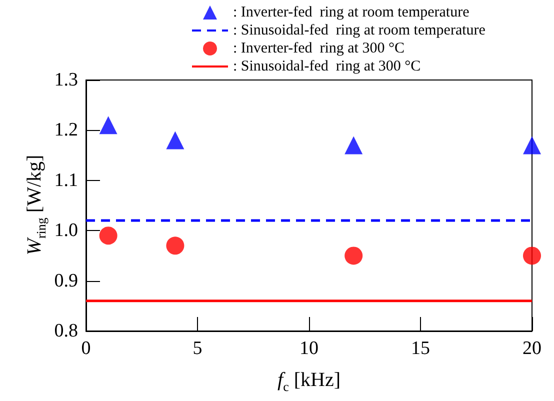 The height and width of the screenshot is (401, 554). Describe the element at coordinates (351, 12) in the screenshot. I see `legend-label: : Inverter-fed ring at room temperature` at that location.